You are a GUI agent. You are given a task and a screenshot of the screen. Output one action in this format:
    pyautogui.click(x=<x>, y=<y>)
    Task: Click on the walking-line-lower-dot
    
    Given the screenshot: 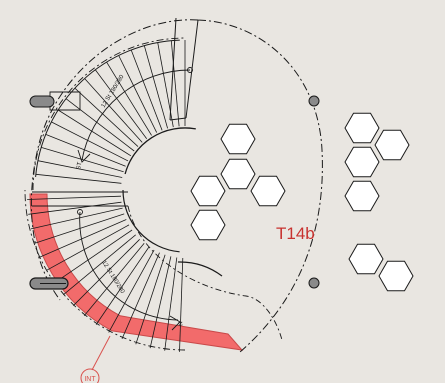 What is the action you would take?
    pyautogui.click(x=80, y=212)
    